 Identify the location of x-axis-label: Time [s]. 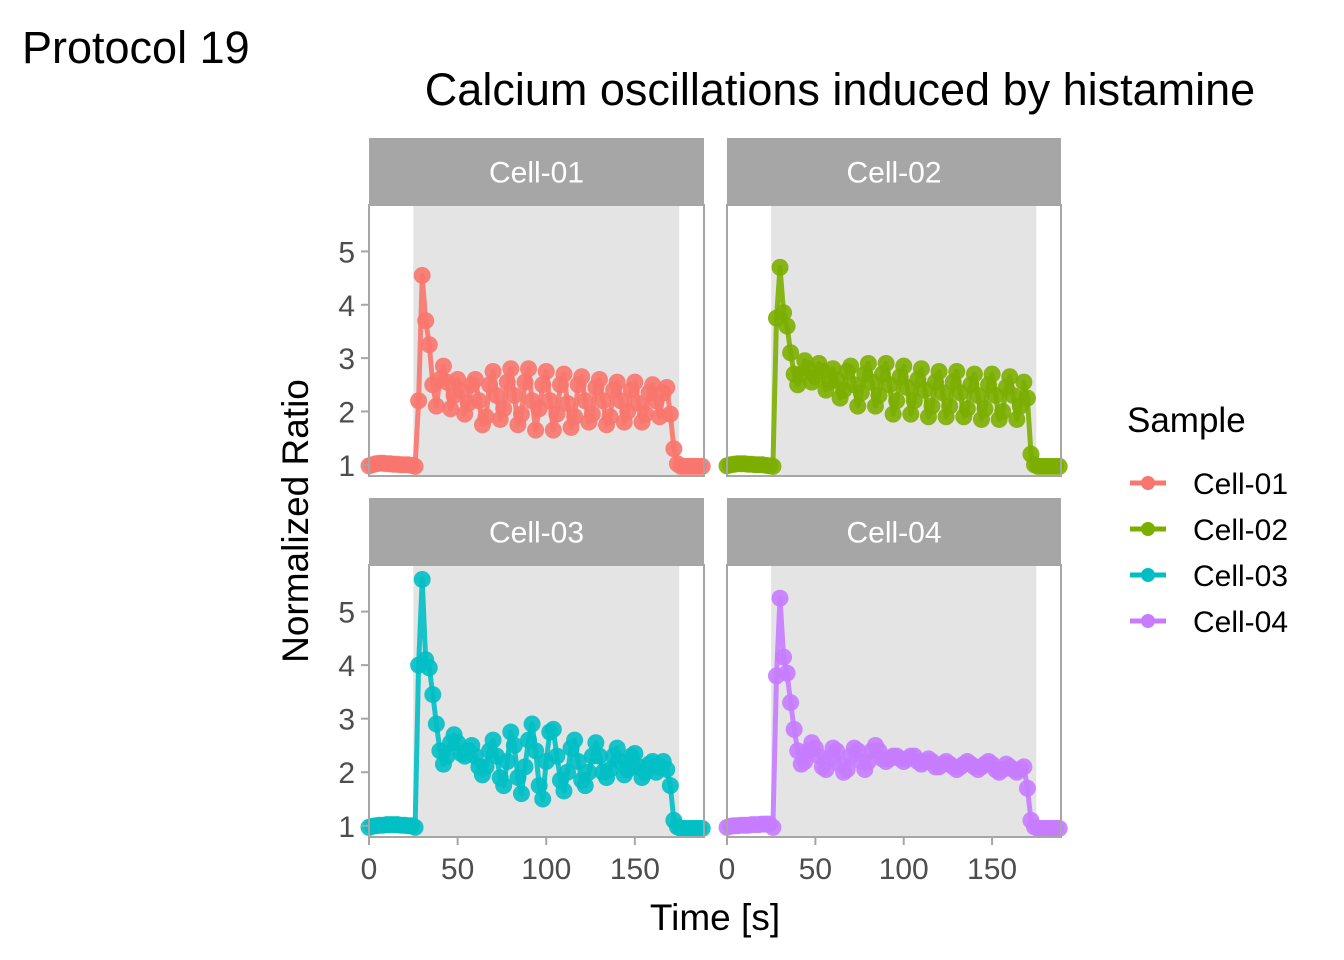
(715, 917).